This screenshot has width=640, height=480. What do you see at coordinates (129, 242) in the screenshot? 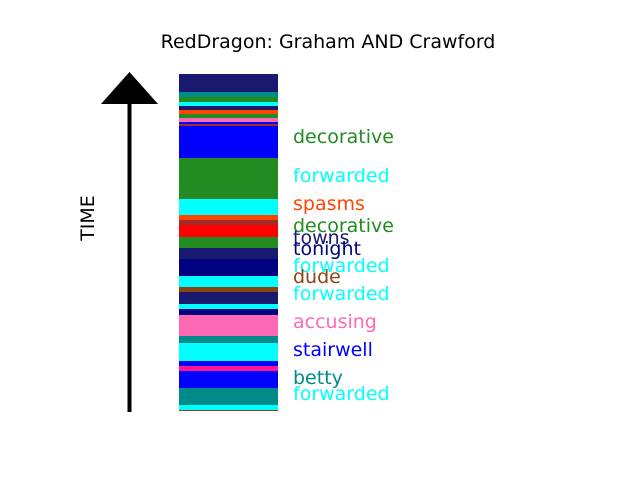
I see `time-arrow-icon` at bounding box center [129, 242].